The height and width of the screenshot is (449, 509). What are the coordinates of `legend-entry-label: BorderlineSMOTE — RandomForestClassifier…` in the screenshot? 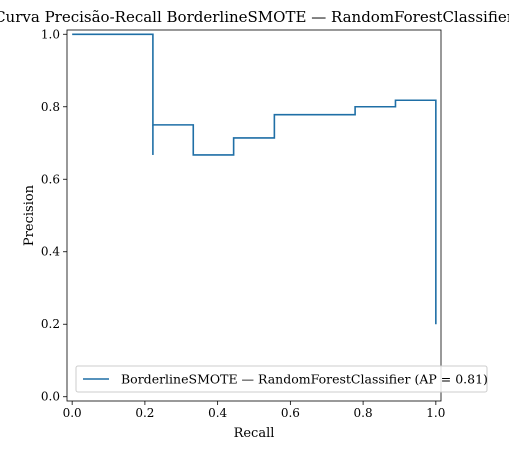 It's located at (304, 379).